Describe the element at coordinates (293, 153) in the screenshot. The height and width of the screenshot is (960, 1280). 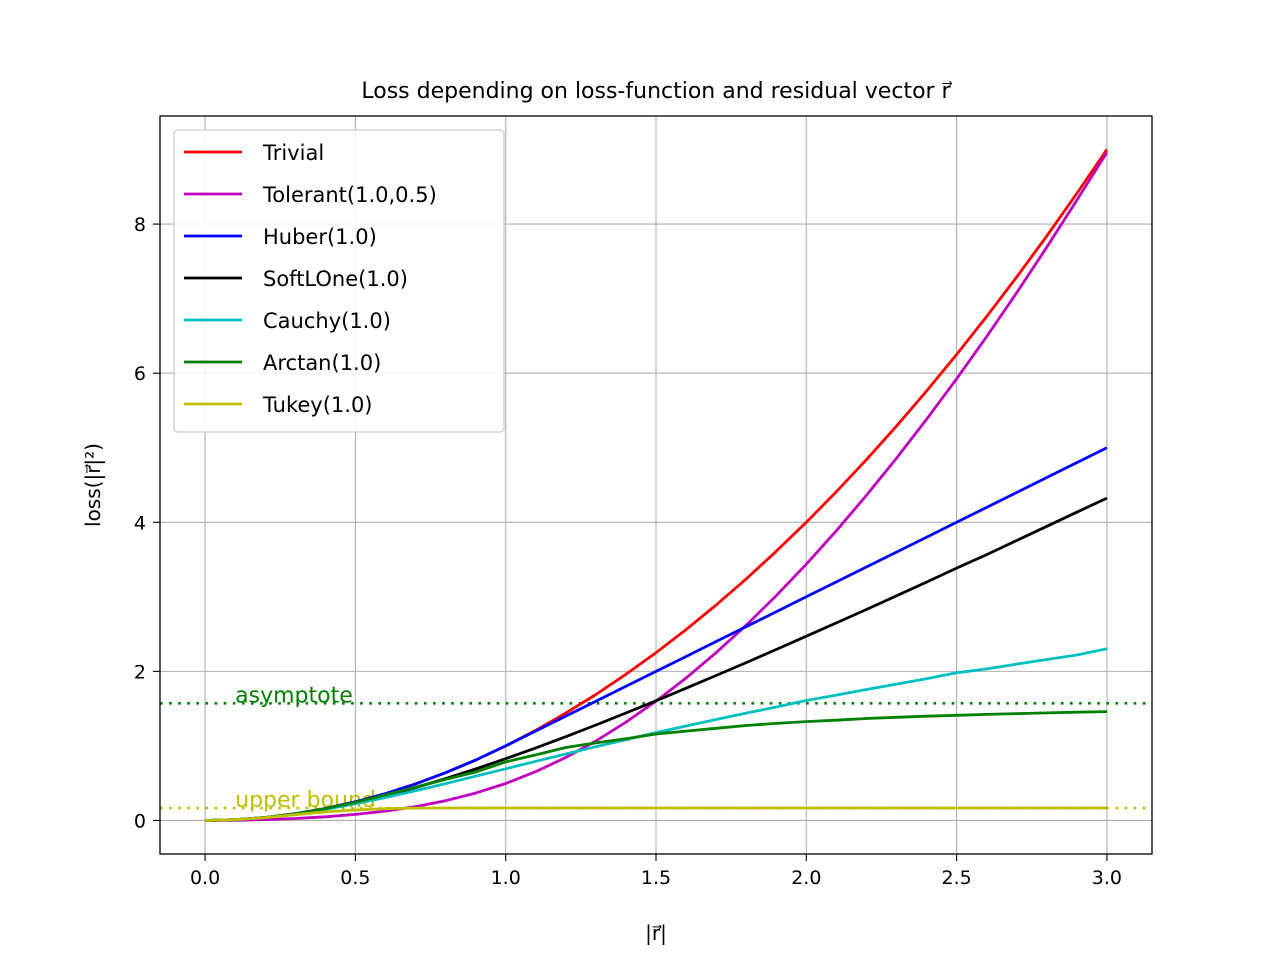
I see `legend-label: Trivial` at that location.